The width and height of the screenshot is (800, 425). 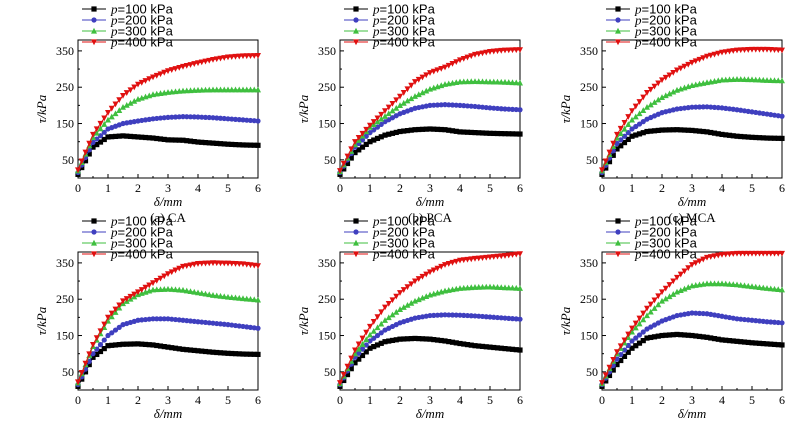 What do you see at coordinates (78, 188) in the screenshot?
I see `x-tick-label: 0` at bounding box center [78, 188].